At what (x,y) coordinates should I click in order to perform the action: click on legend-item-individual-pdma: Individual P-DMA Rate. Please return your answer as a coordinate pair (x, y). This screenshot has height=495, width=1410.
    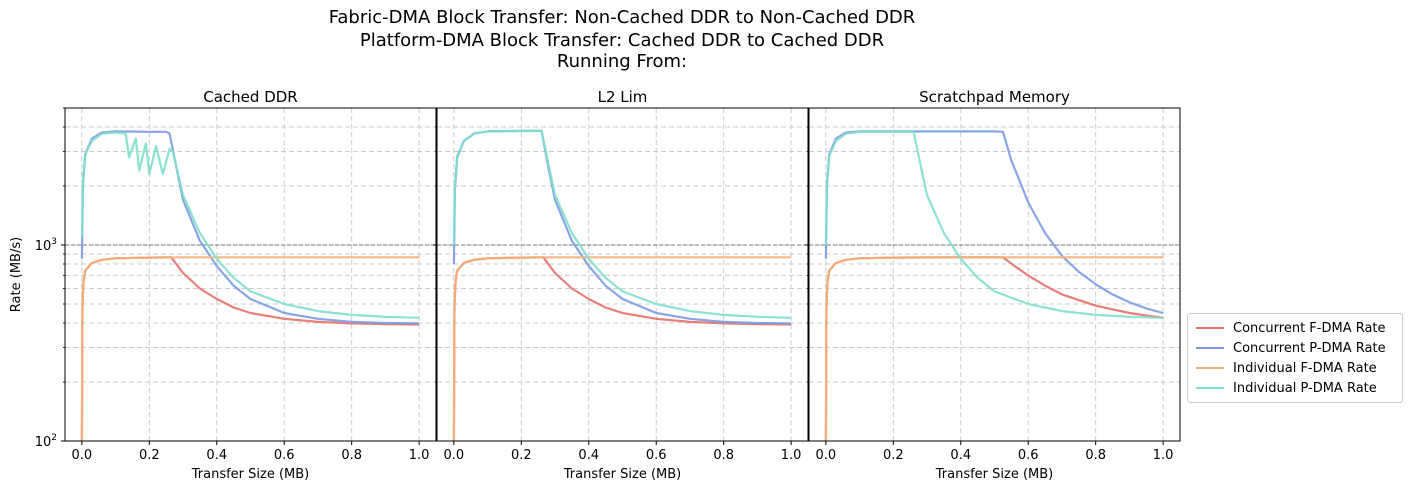
    Looking at the image, I should click on (1286, 388).